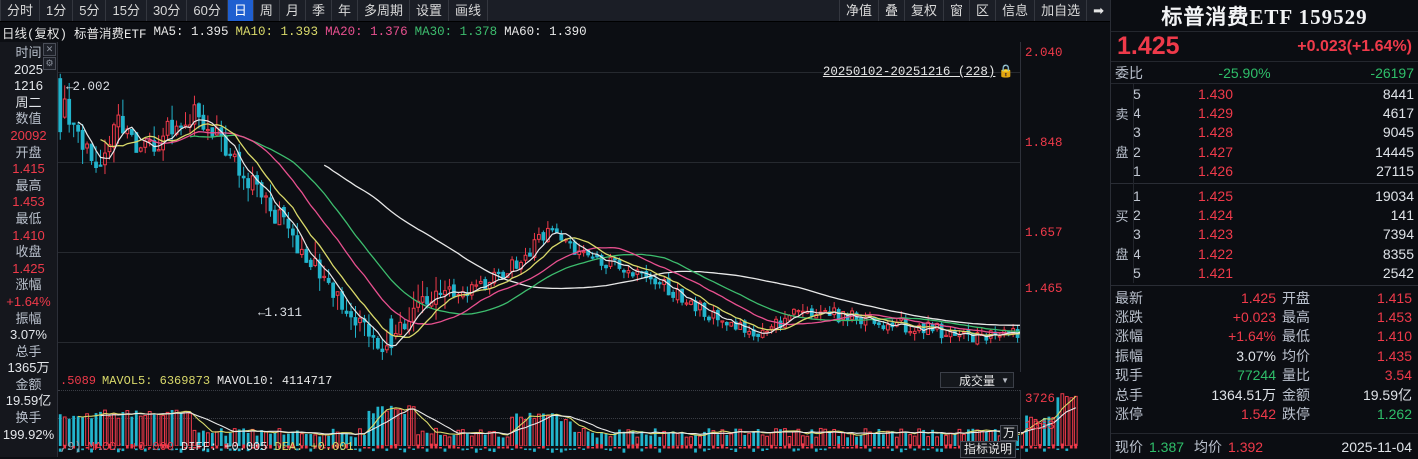 This screenshot has height=459, width=1418. I want to click on period-button-1: 1分, so click(57, 10).